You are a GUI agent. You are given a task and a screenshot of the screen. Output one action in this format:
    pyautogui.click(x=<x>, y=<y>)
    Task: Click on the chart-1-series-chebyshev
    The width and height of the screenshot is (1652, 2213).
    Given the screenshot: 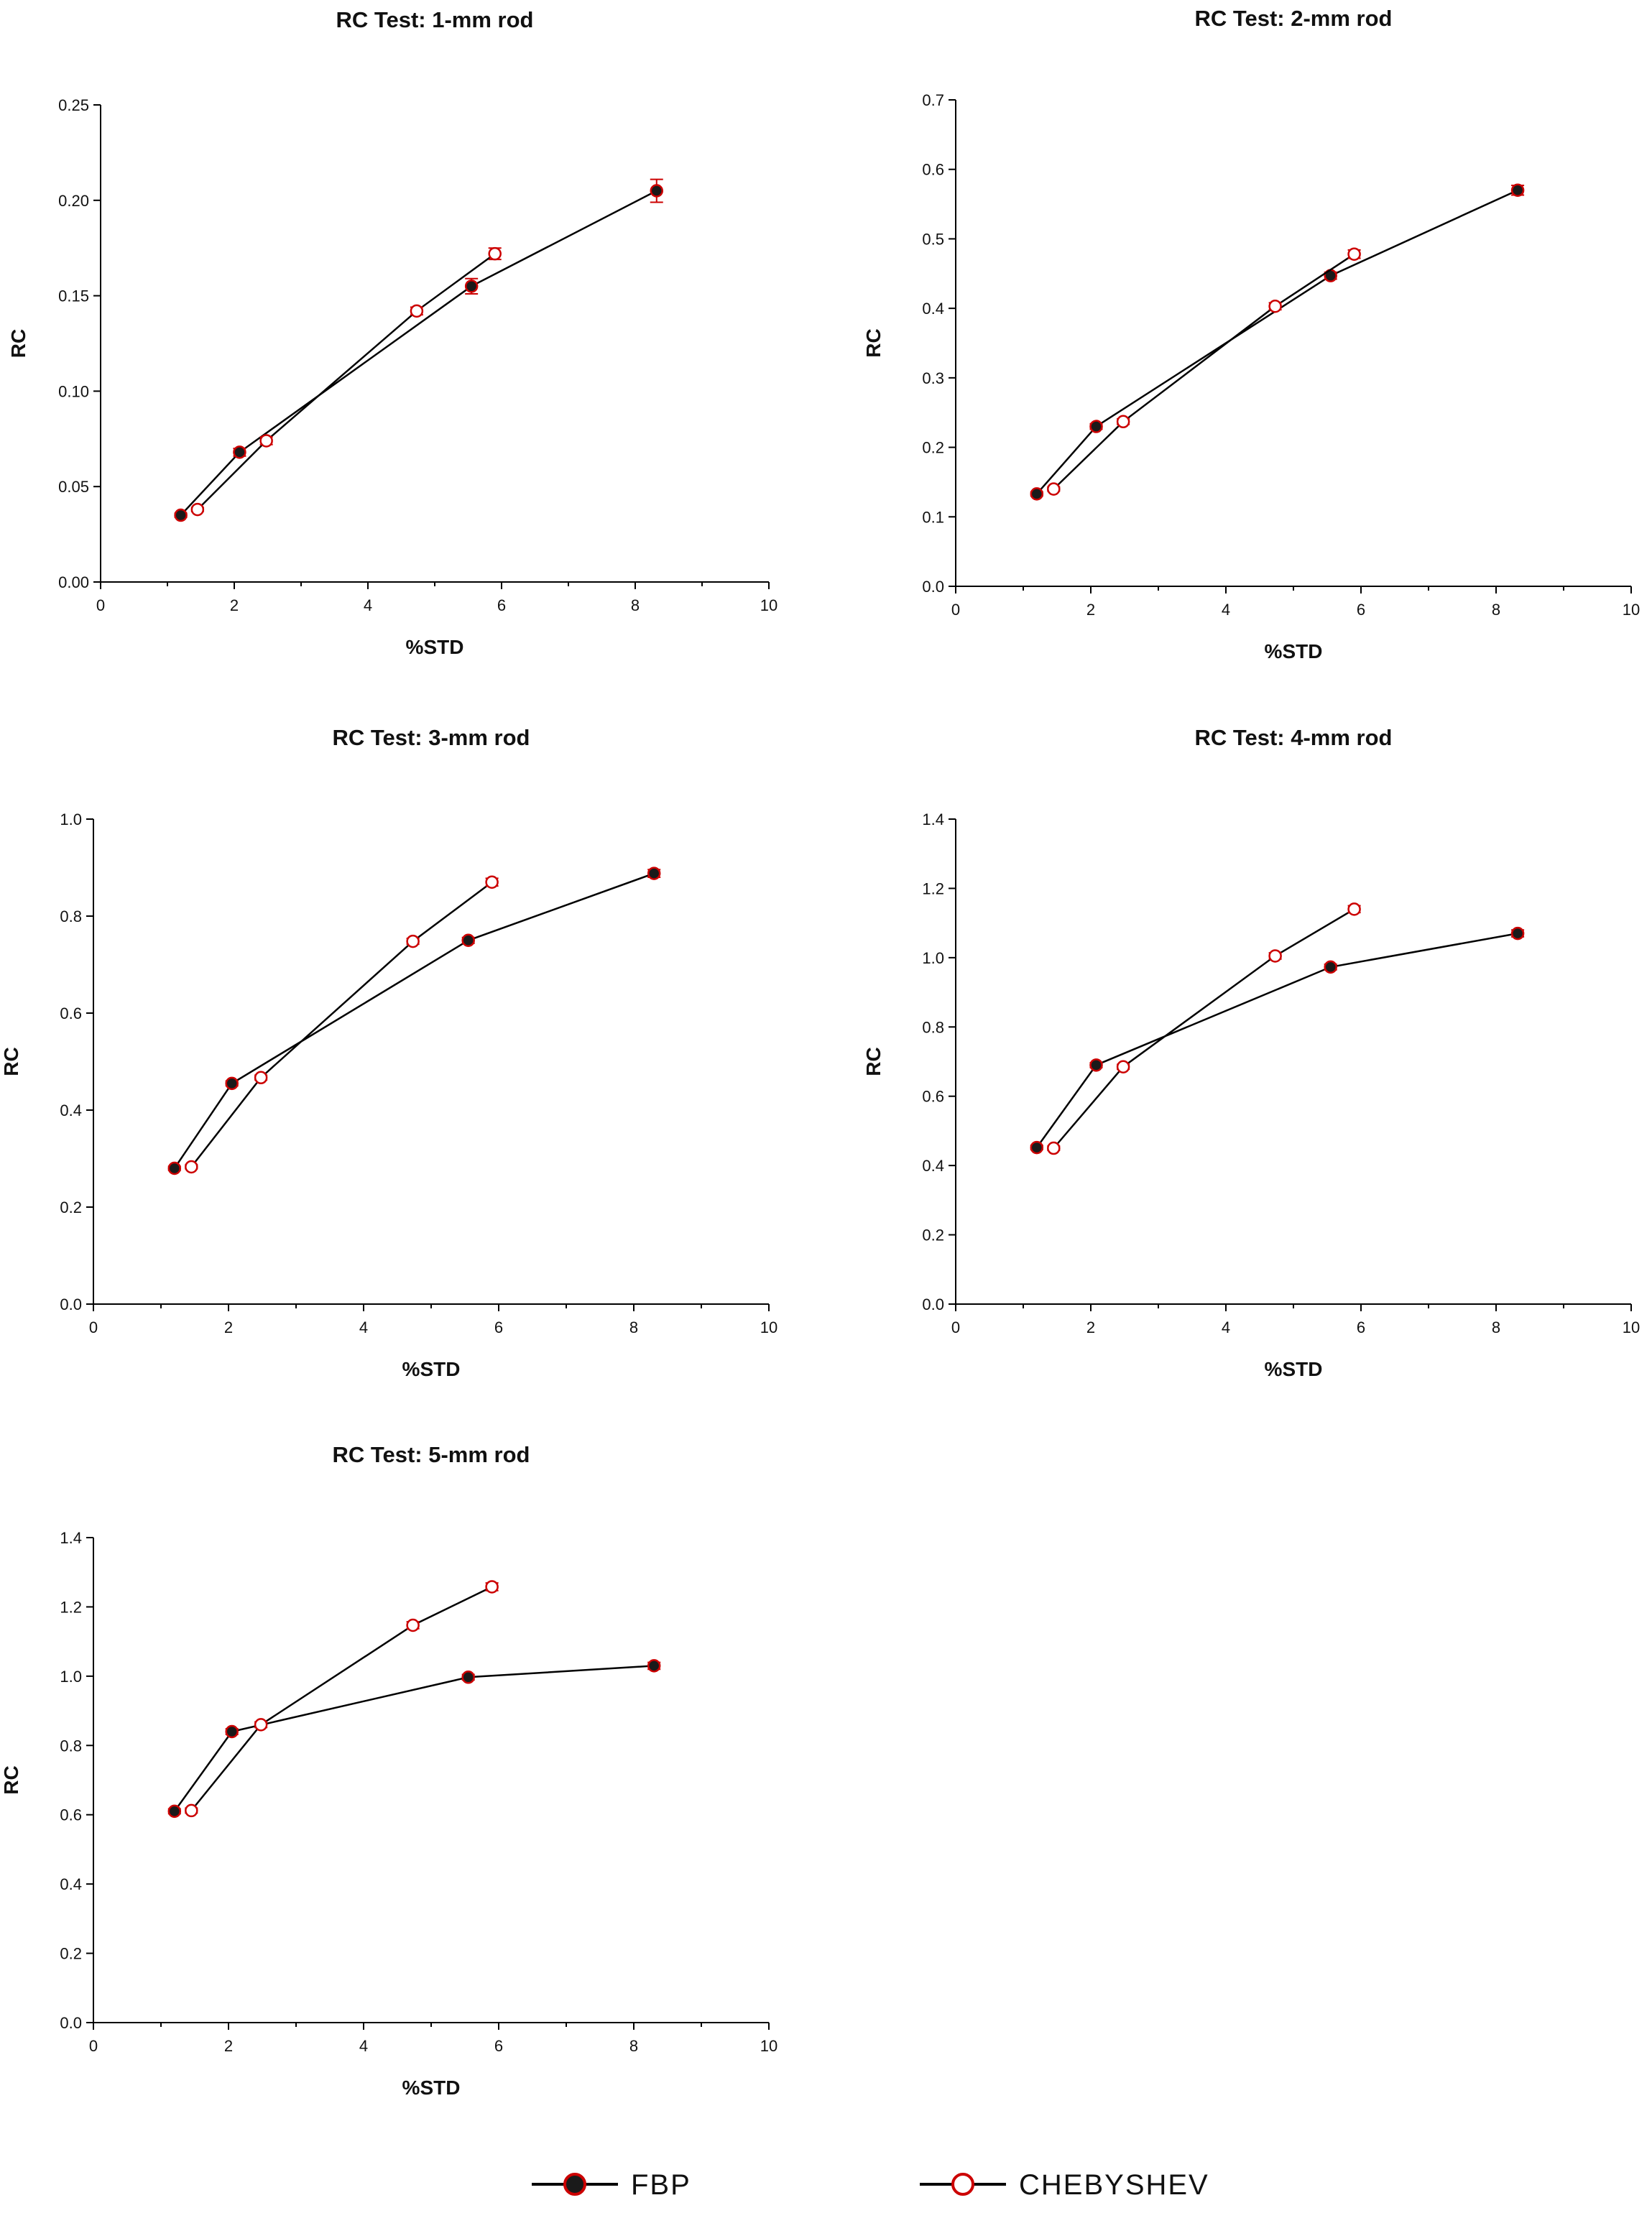 What is the action you would take?
    pyautogui.click(x=346, y=382)
    